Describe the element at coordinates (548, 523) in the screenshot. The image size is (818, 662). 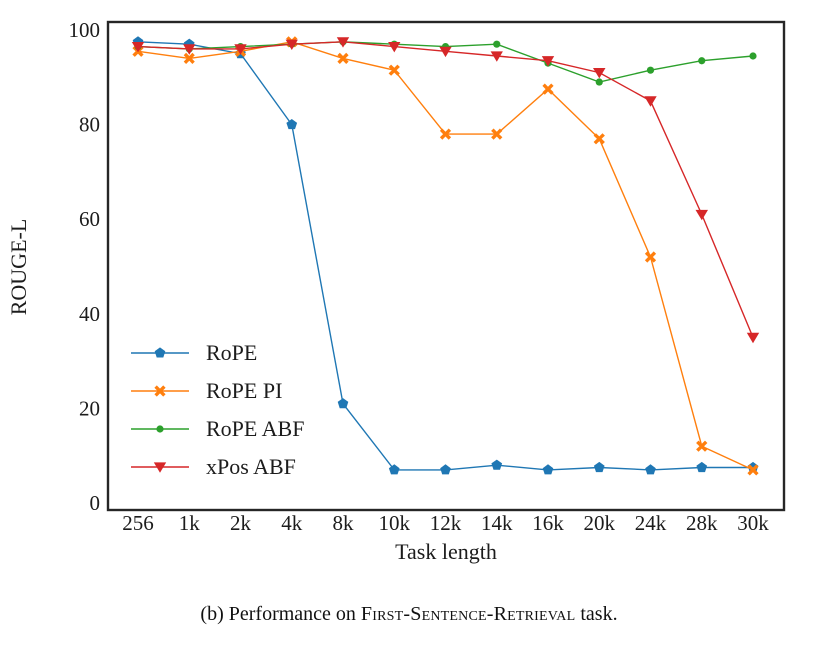
I see `x-tick-label: 16k` at that location.